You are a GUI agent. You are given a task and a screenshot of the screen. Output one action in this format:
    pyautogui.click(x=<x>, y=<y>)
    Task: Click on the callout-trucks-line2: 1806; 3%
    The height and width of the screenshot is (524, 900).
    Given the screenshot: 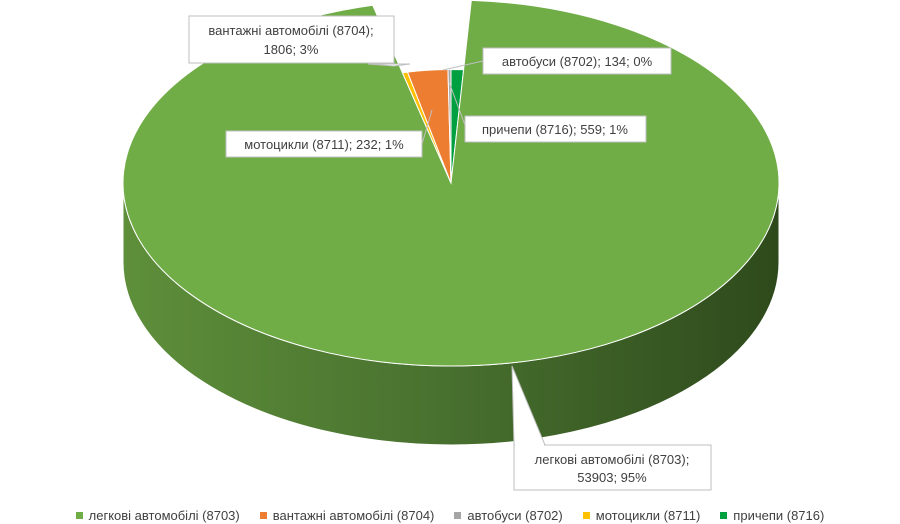 What is the action you would take?
    pyautogui.click(x=291, y=49)
    